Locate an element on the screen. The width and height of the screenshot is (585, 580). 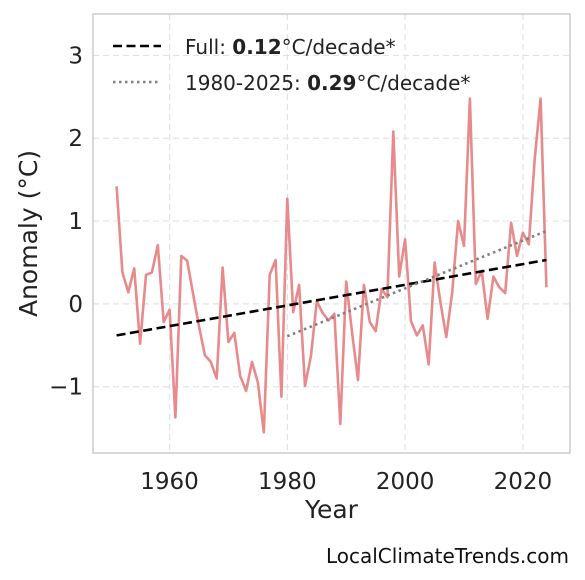
y-tick-label: 0 is located at coordinates (75, 305).